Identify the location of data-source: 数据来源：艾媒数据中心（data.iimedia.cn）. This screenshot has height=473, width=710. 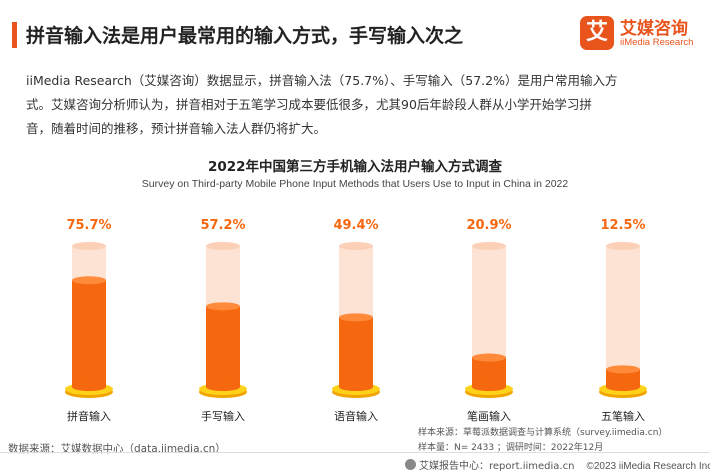
(117, 449).